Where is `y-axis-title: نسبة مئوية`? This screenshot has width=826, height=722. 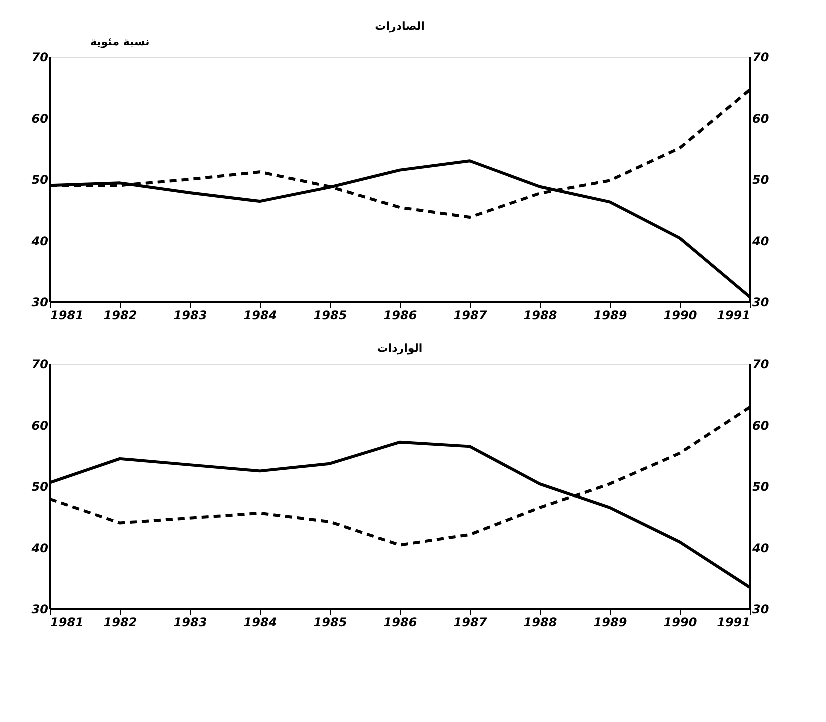 y-axis-title: نسبة مئوية is located at coordinates (120, 42).